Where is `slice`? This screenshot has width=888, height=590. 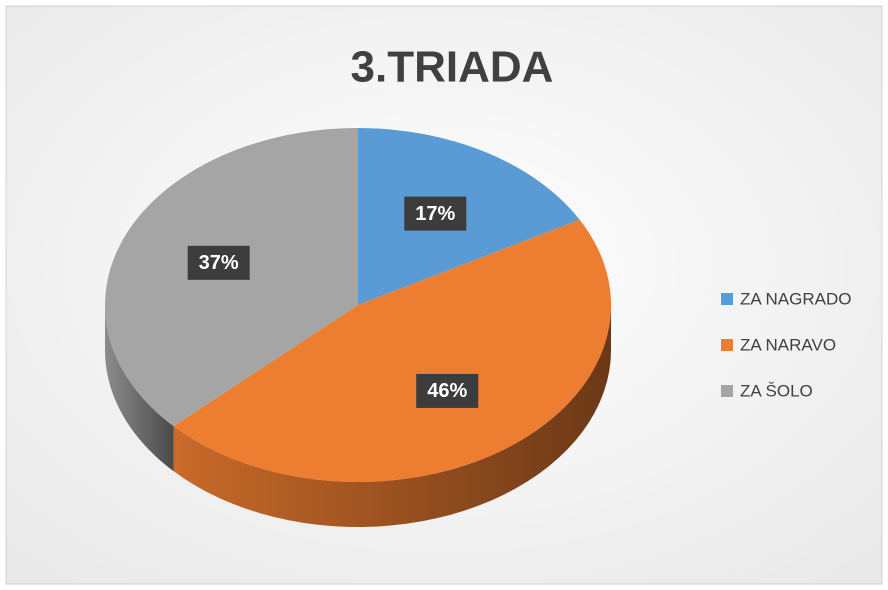 slice is located at coordinates (469, 216).